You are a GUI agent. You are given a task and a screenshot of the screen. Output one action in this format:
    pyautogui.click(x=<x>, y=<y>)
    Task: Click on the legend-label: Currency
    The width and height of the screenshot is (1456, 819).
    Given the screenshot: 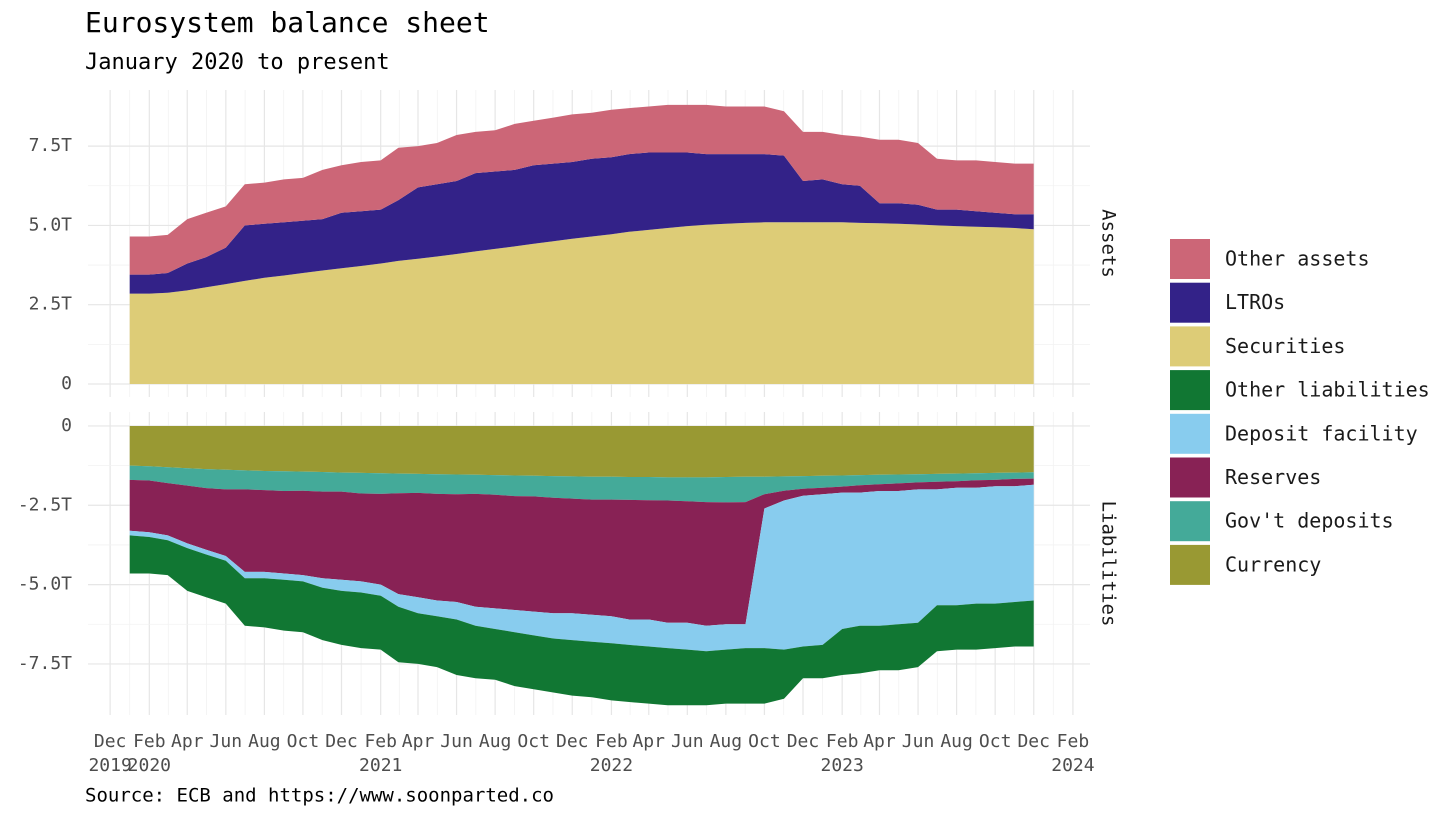 What is the action you would take?
    pyautogui.click(x=1273, y=564)
    